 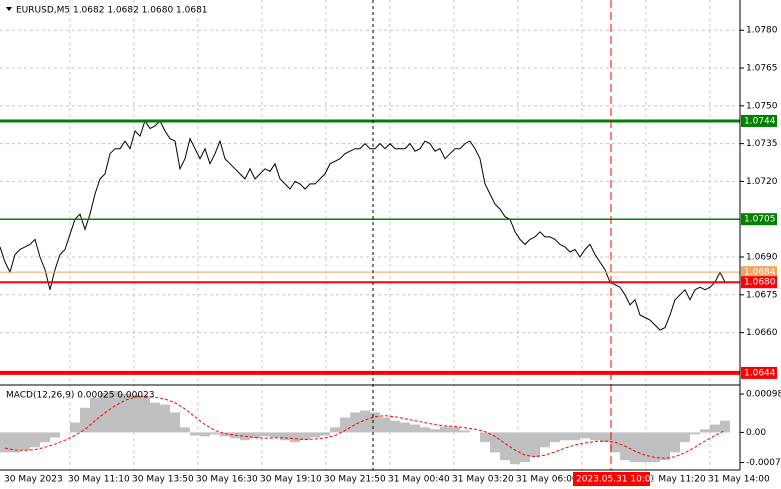 What do you see at coordinates (739, 480) in the screenshot?
I see `x-tick-label: 31 May 14:00` at bounding box center [739, 480].